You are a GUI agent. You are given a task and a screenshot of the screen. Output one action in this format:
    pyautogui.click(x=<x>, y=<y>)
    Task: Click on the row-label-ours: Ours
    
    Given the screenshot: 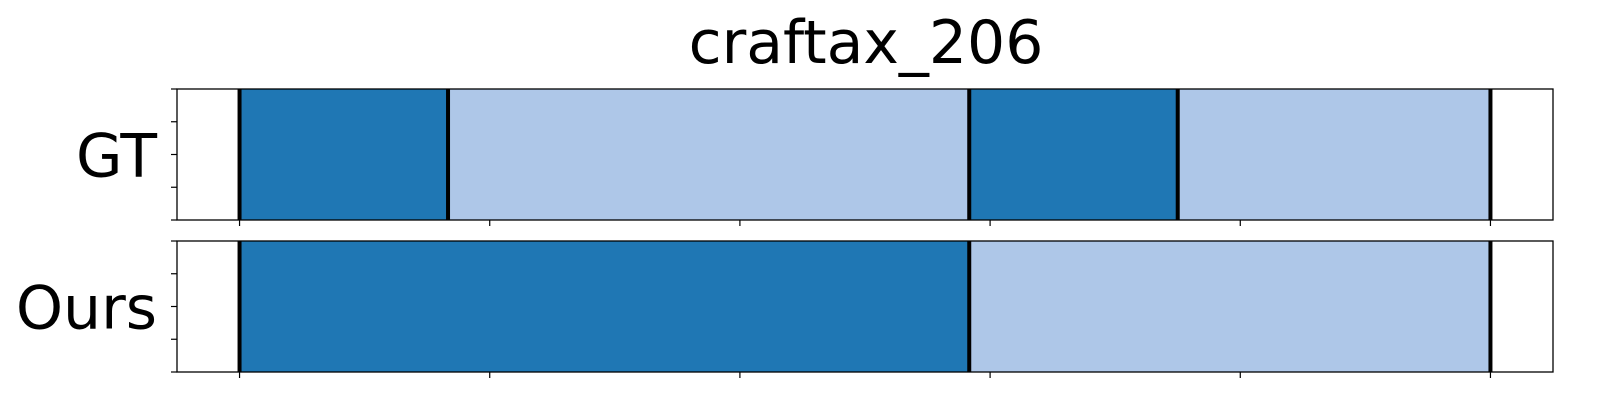 What is the action you would take?
    pyautogui.click(x=86, y=309)
    